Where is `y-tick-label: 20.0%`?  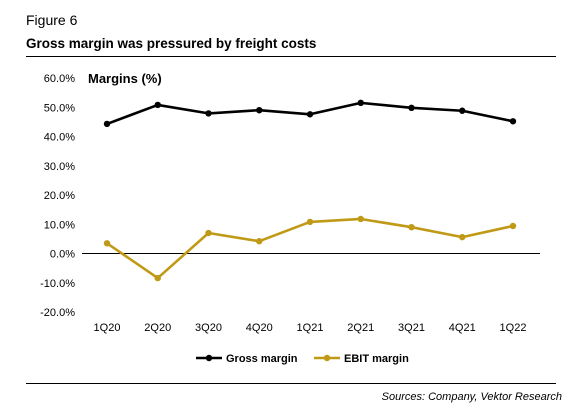
y-tick-label: 20.0% is located at coordinates (59, 196).